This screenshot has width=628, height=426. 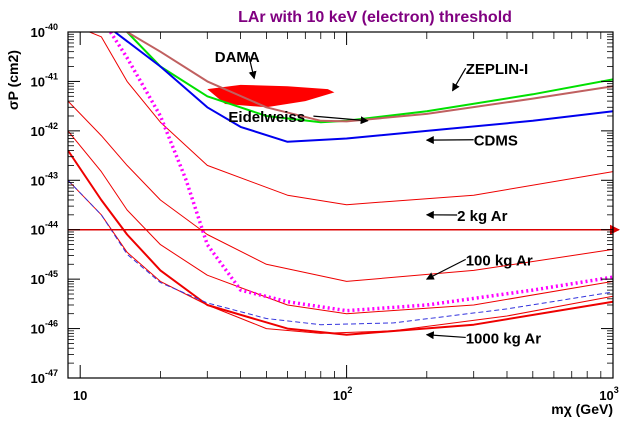 What do you see at coordinates (499, 260) in the screenshot?
I see `annotation-label: 100 kg Ar` at bounding box center [499, 260].